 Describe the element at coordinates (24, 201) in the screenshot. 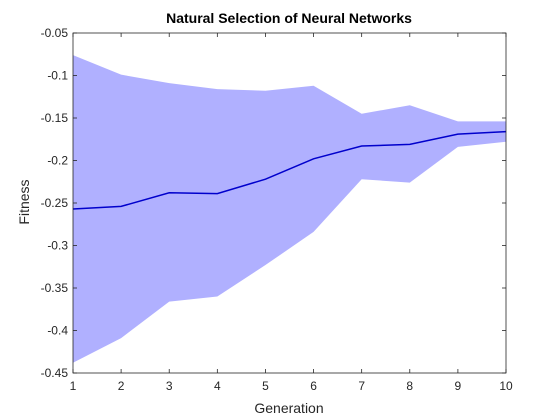

I see `y-axis-label: Fitness` at that location.